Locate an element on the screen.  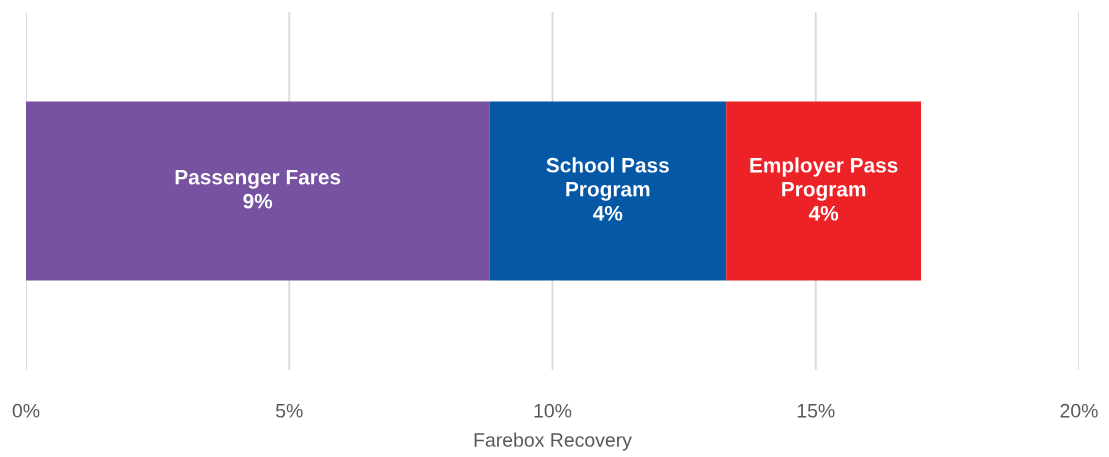
x-tick-label: 0% is located at coordinates (26, 410).